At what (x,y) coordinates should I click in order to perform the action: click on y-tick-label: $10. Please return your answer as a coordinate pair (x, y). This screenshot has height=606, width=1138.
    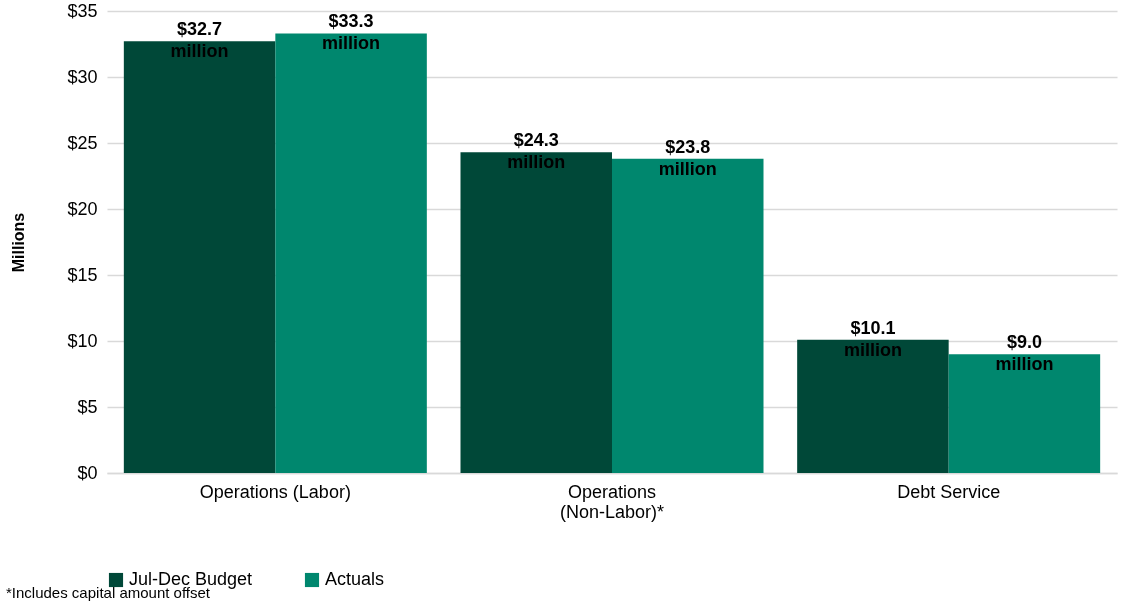
    Looking at the image, I should click on (82, 340).